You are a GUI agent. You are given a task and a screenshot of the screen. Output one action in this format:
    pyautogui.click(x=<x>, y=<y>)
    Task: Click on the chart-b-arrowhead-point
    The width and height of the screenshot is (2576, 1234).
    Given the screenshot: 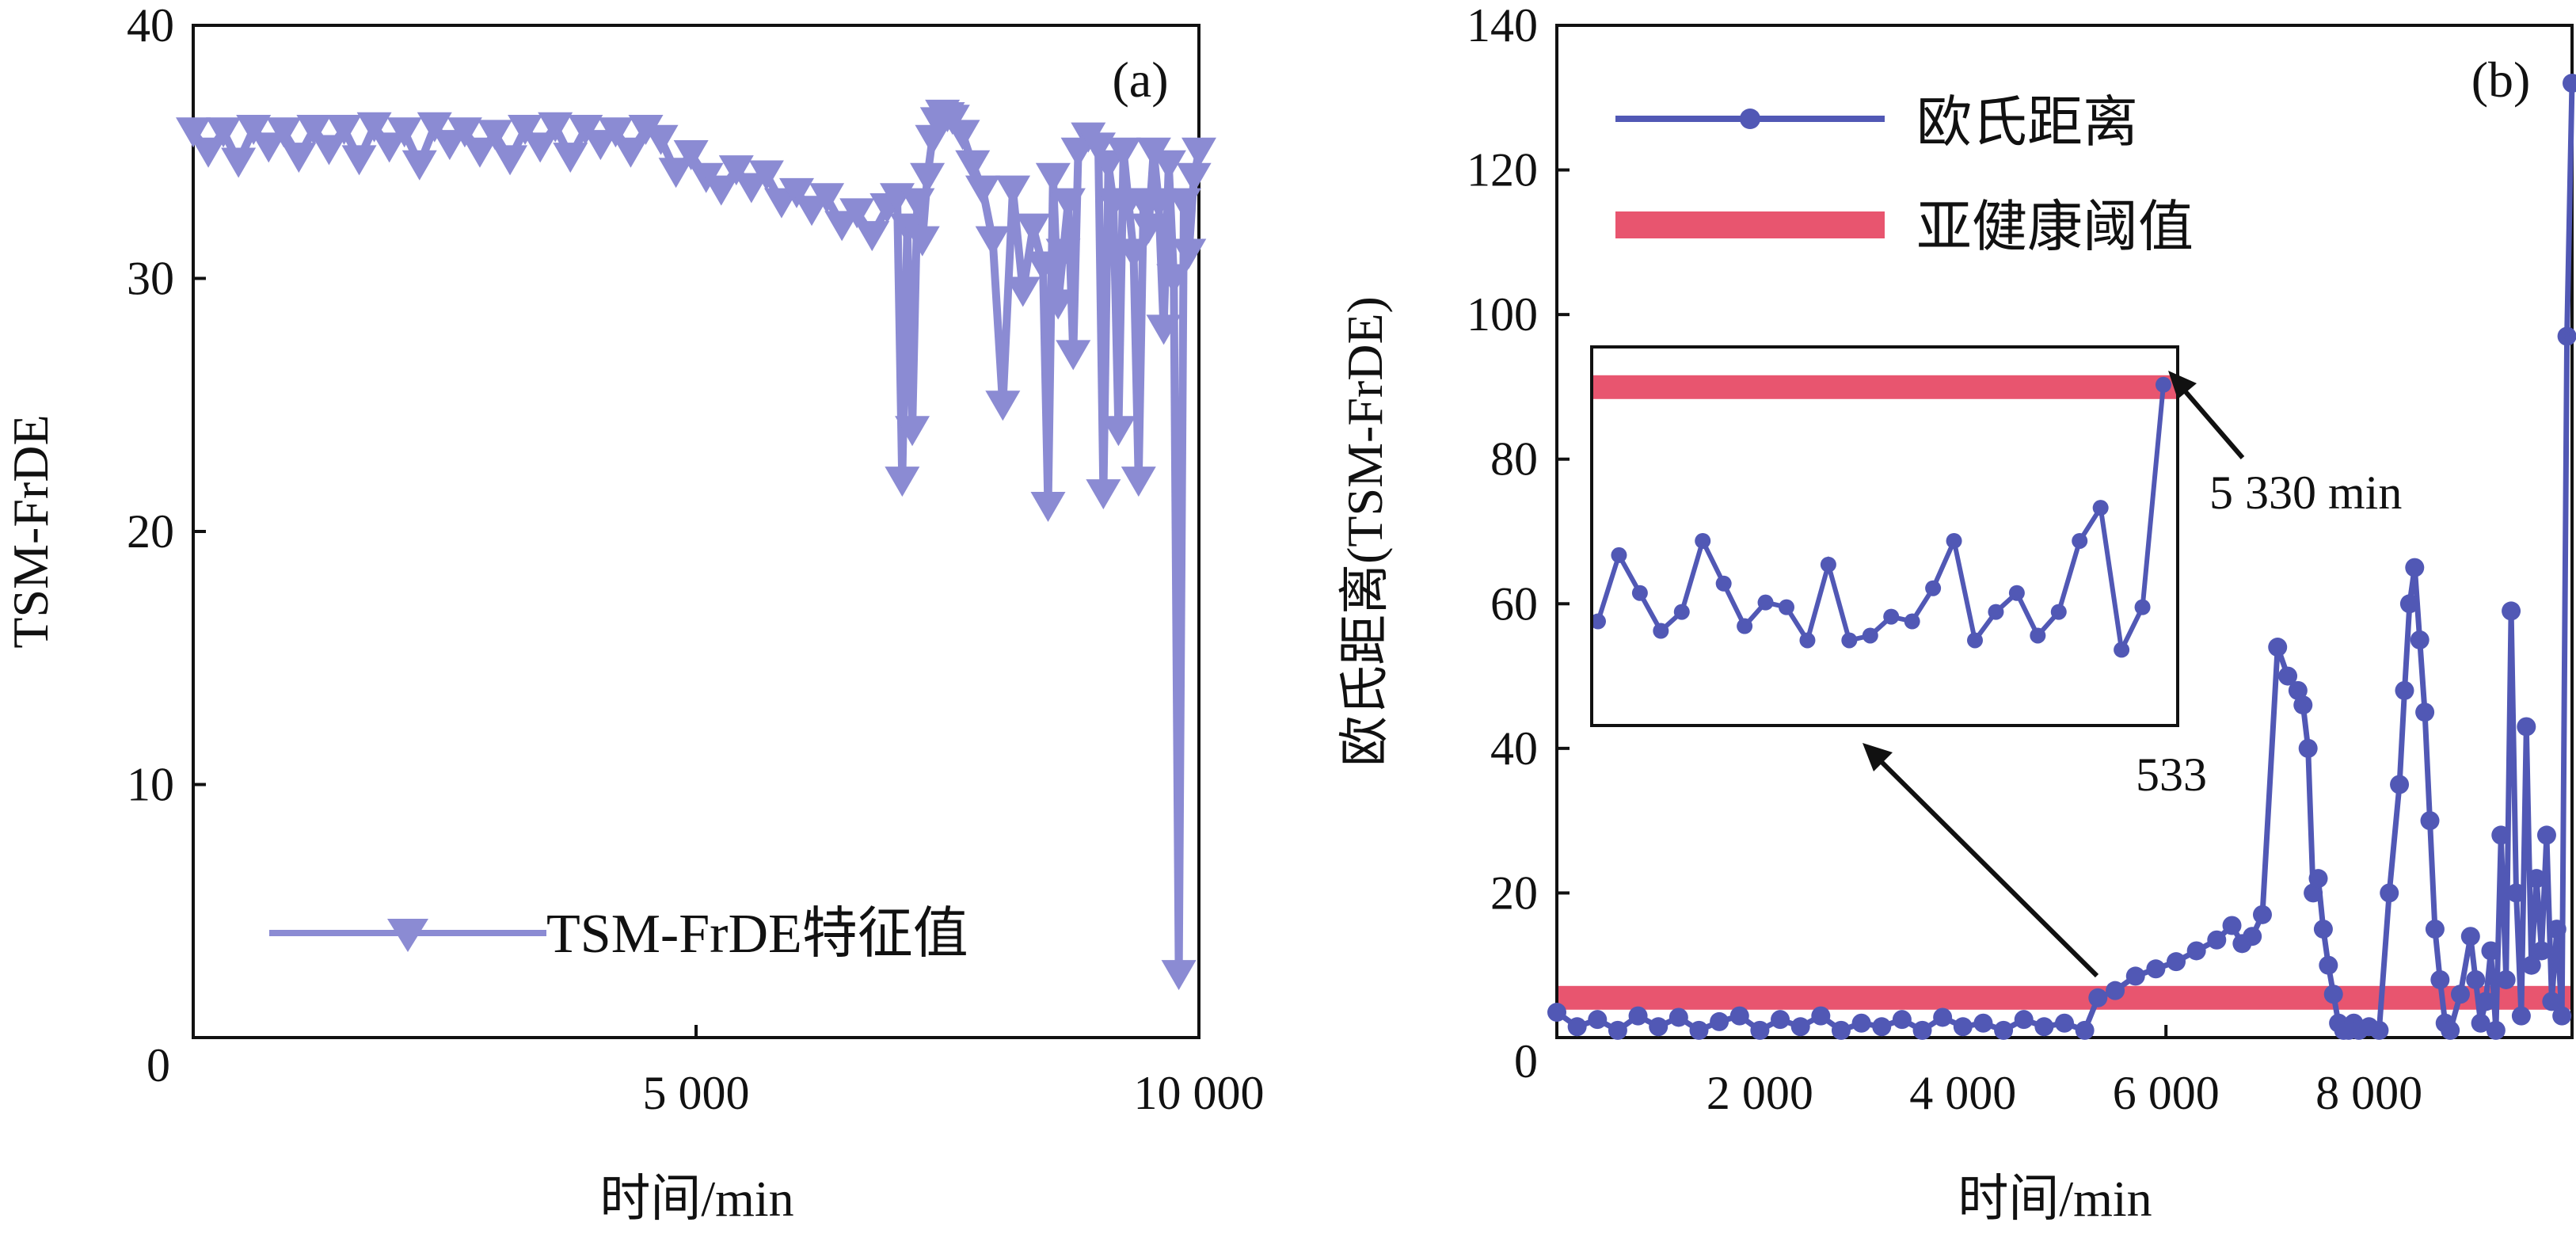 What is the action you would take?
    pyautogui.click(x=2182, y=385)
    